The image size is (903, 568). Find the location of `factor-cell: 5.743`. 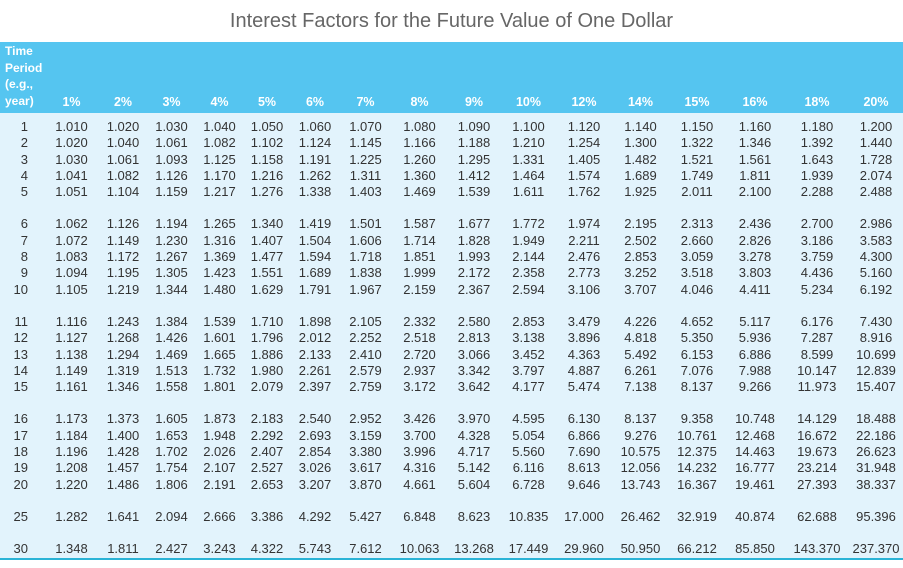

factor-cell: 5.743 is located at coordinates (315, 549).